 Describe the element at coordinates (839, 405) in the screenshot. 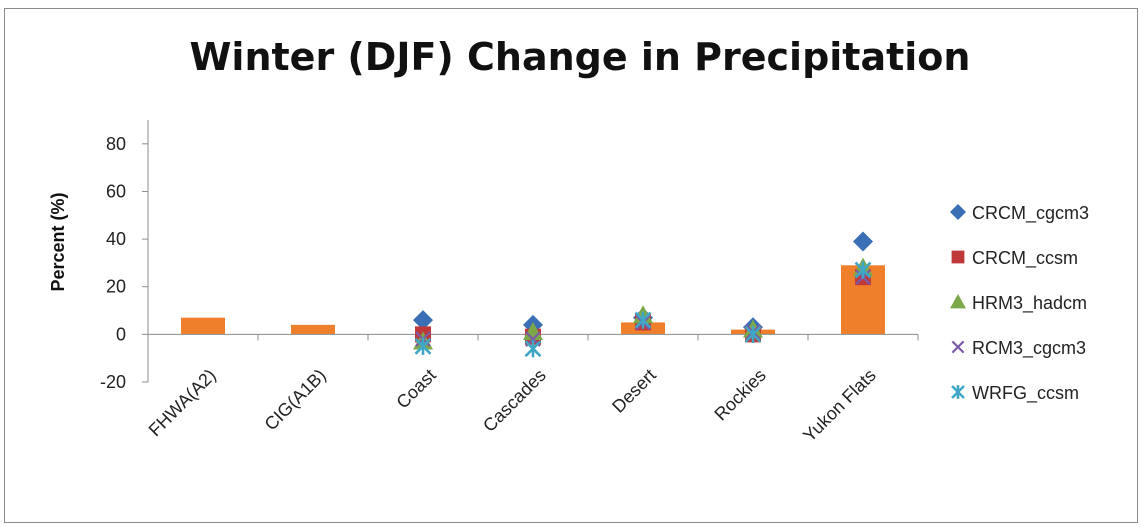

I see `category-label: Yukon Flats` at that location.